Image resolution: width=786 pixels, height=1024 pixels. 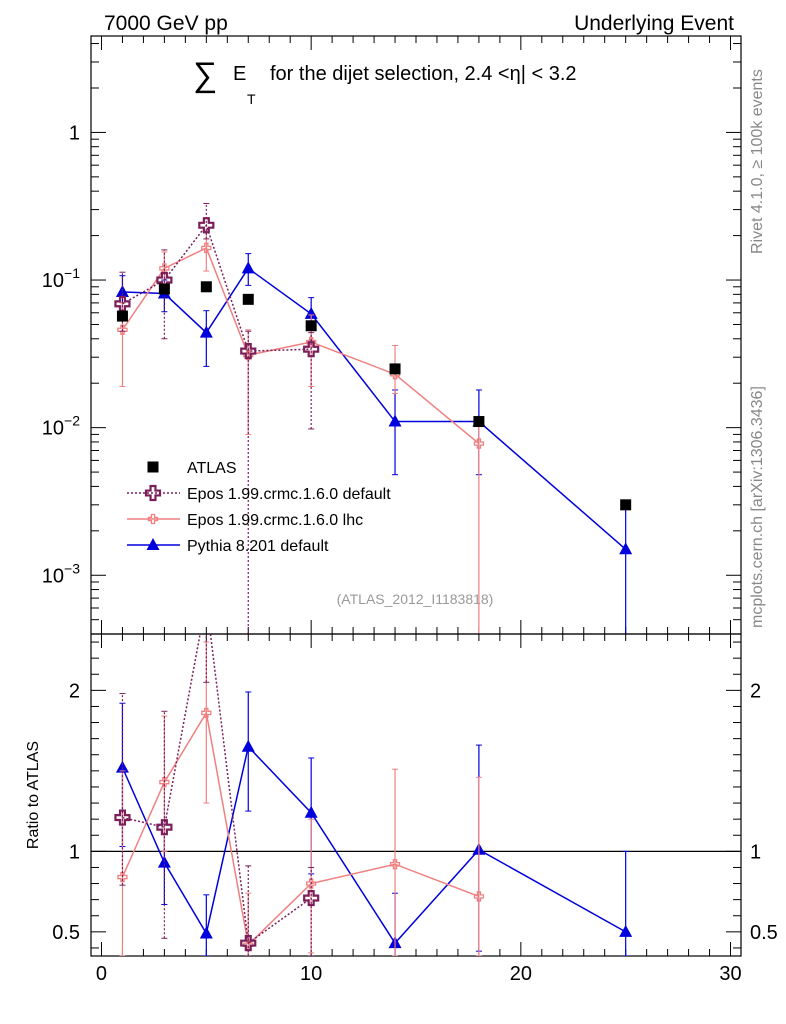 I want to click on mcplots-label: mcplots.cern.ch [arXiv:1306.3436], so click(x=757, y=507).